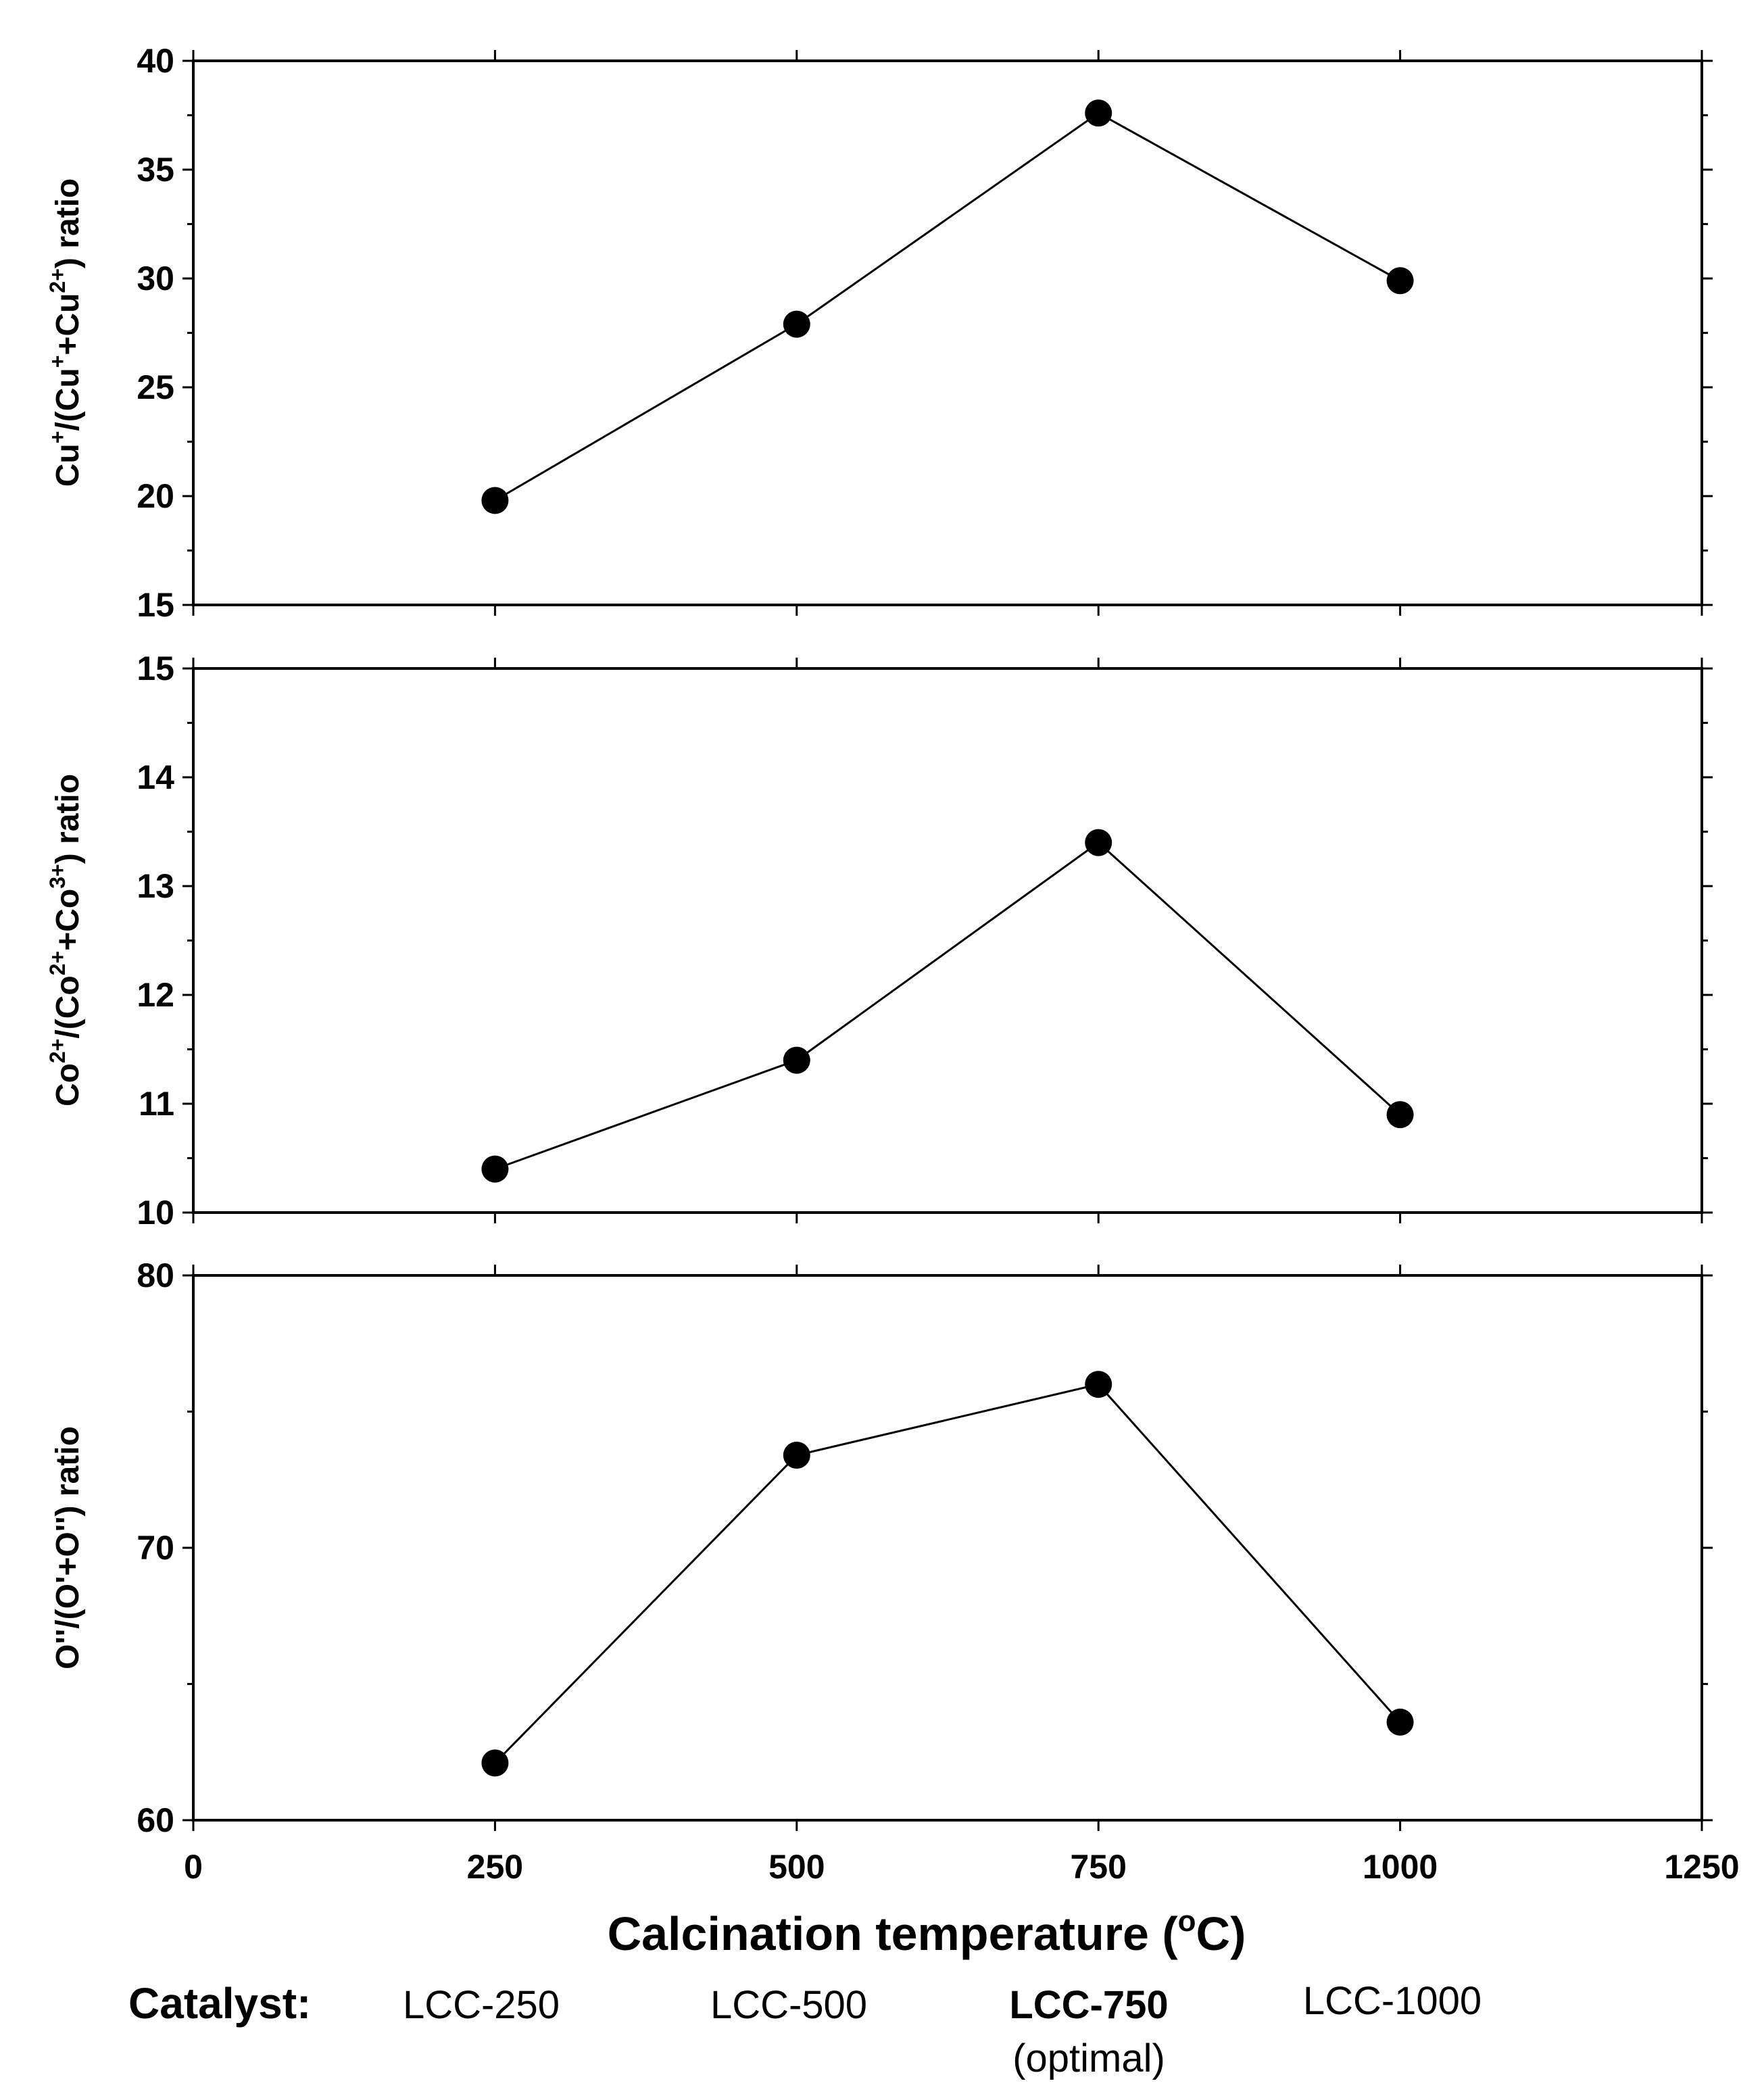 Image resolution: width=1762 pixels, height=2100 pixels. Describe the element at coordinates (155, 278) in the screenshot. I see `y-tick-label: 30` at that location.